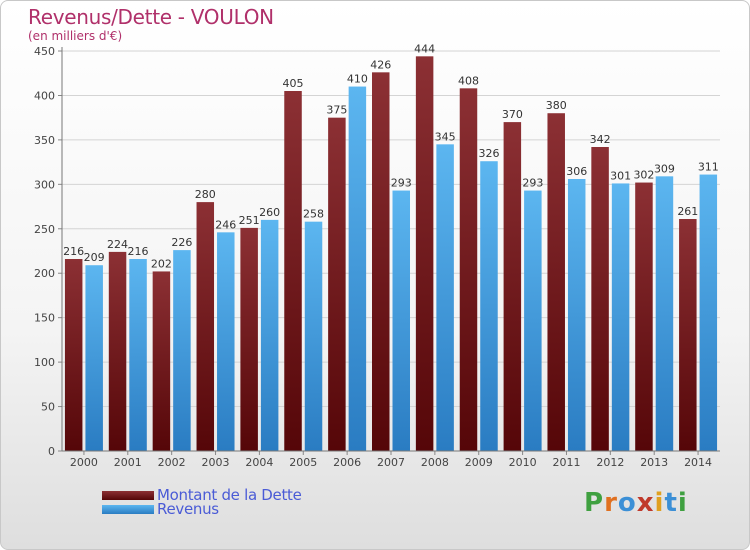 This screenshot has height=550, width=750. Describe the element at coordinates (336, 110) in the screenshot. I see `data-label-debt: 375` at that location.